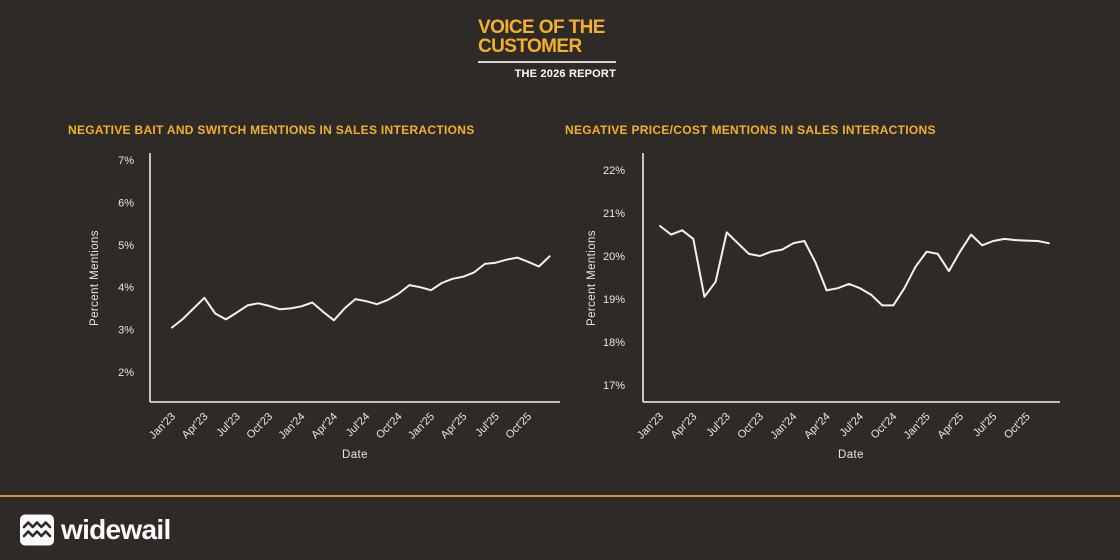  Describe the element at coordinates (126, 246) in the screenshot. I see `y-tick-label: 5%` at that location.